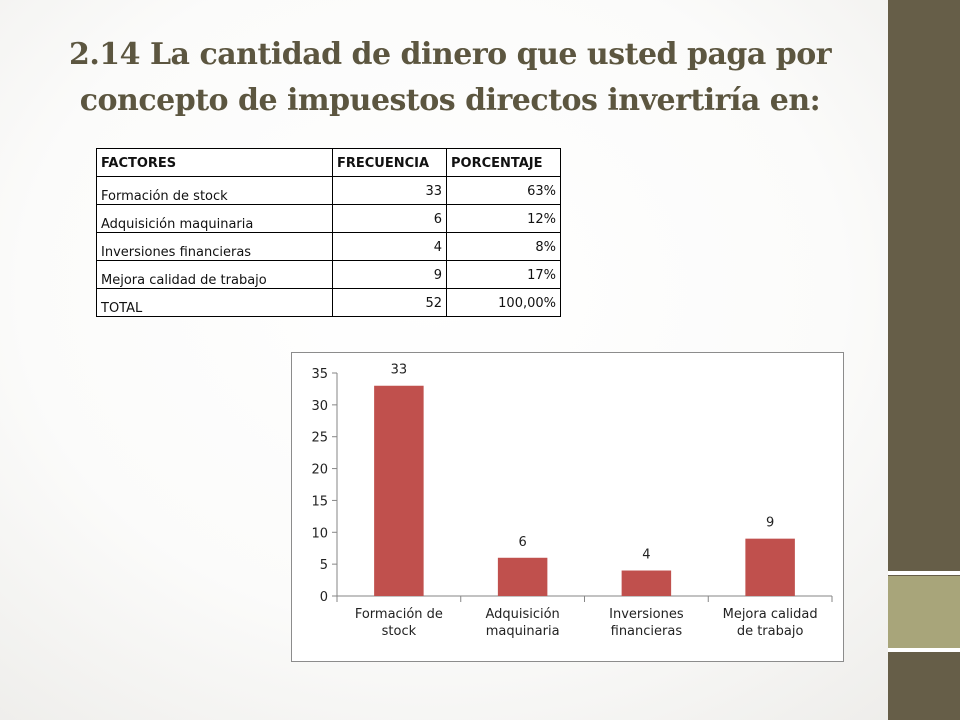  What do you see at coordinates (319, 438) in the screenshot?
I see `y-tick-label: 25` at bounding box center [319, 438].